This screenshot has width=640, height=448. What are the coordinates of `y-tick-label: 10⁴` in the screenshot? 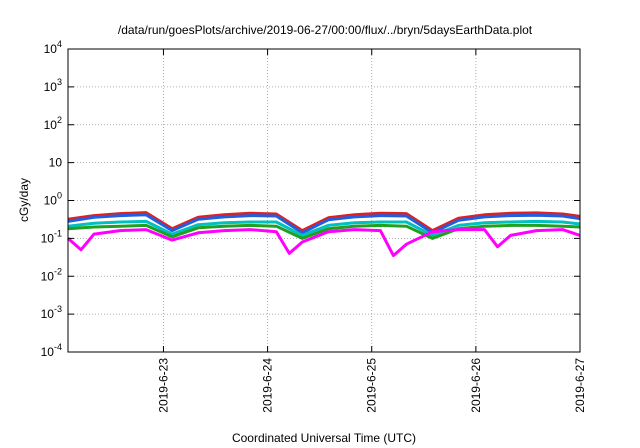 It's located at (53, 47).